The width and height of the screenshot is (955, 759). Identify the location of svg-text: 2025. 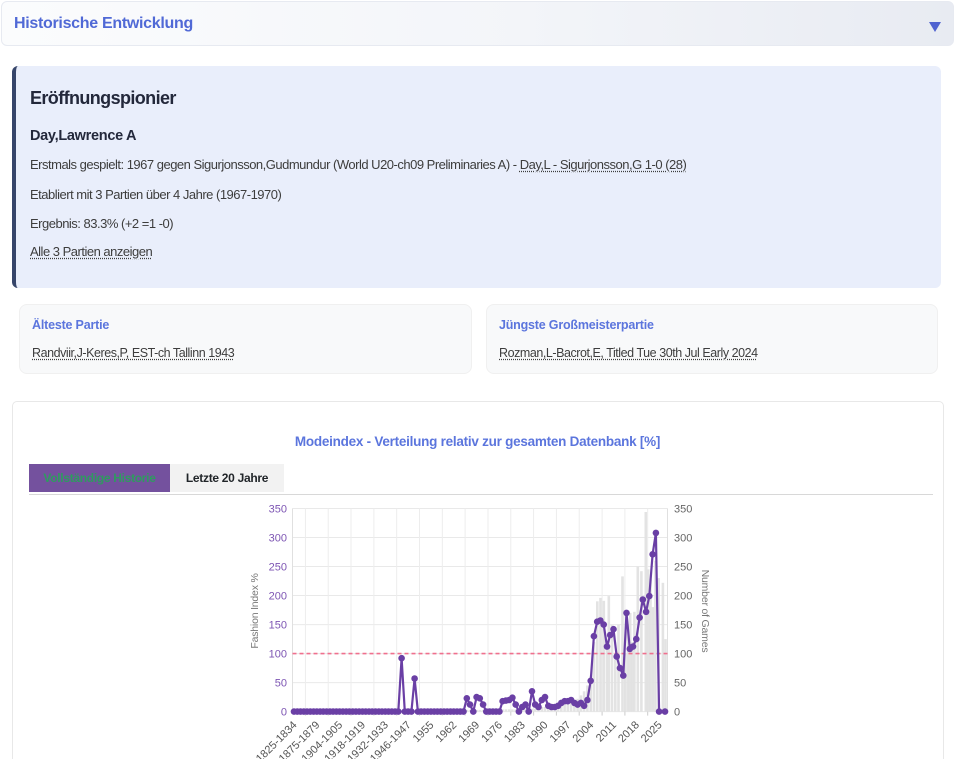
(652, 732).